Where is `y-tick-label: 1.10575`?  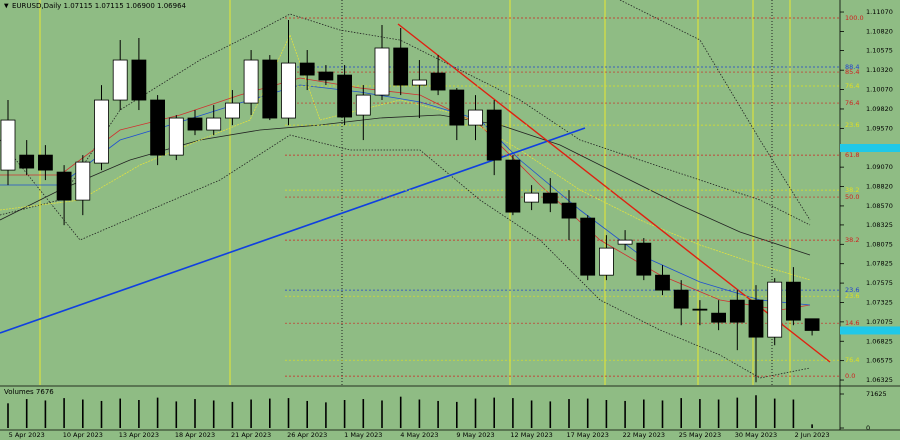 y-tick-label: 1.10575 is located at coordinates (879, 50).